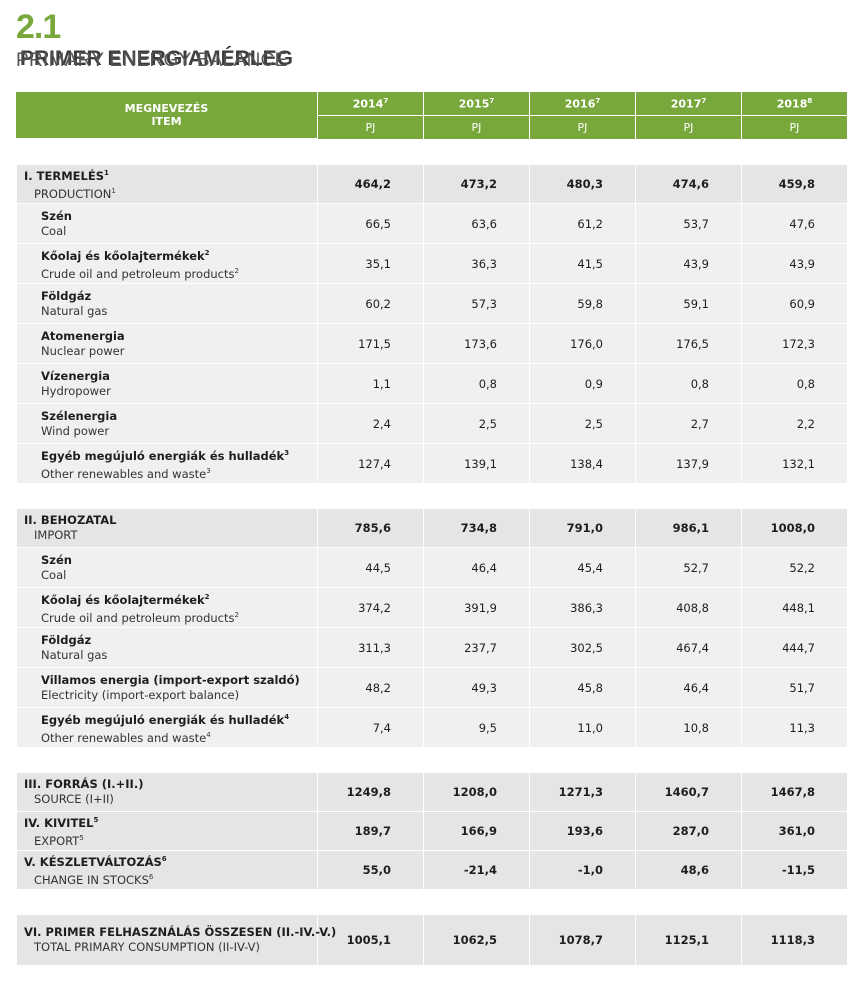 The image size is (852, 984). I want to click on value-cell: 361,0, so click(794, 830).